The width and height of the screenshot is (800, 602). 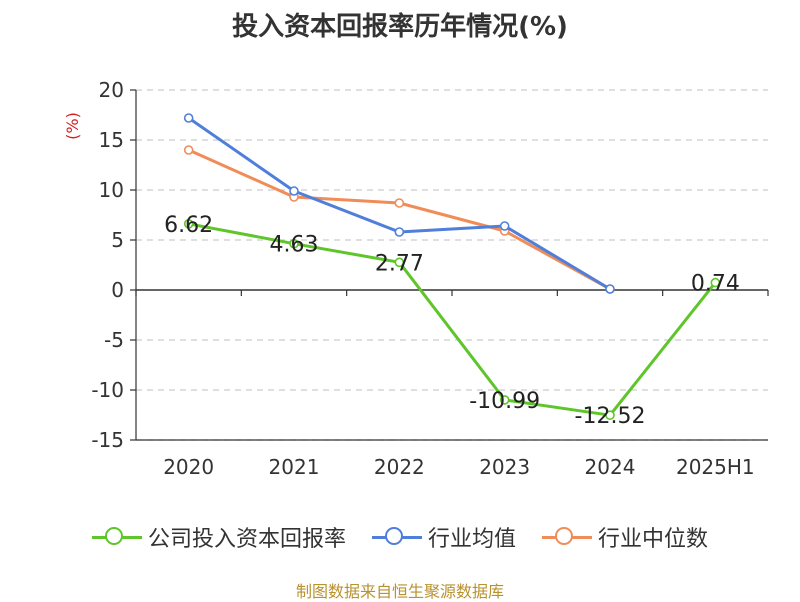 I want to click on legend-item-industry-avg: 行业均值, so click(x=443, y=537).